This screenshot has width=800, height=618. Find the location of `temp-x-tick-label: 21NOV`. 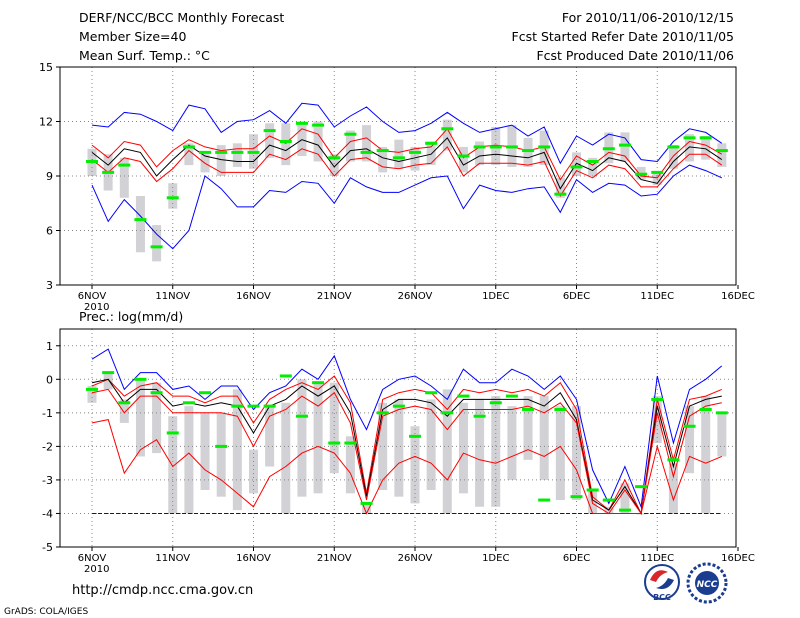

temp-x-tick-label: 21NOV is located at coordinates (334, 296).